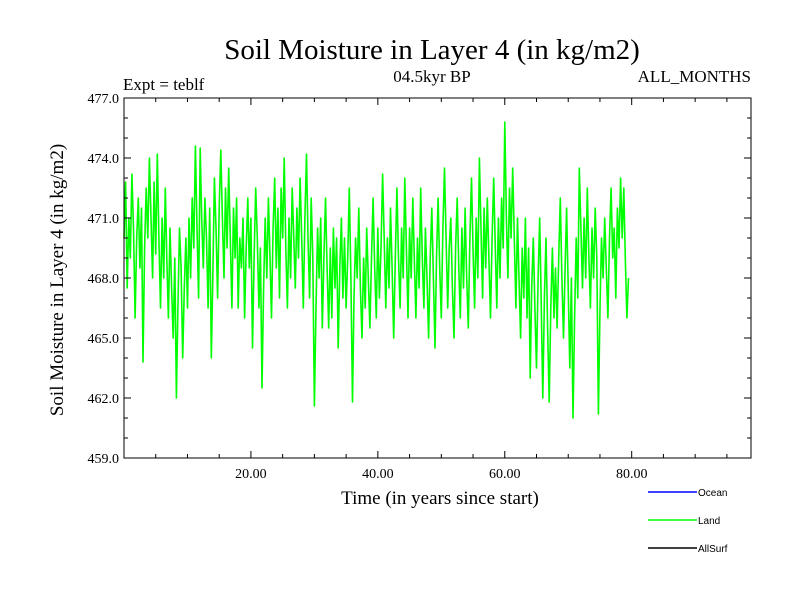 This screenshot has width=800, height=605. What do you see at coordinates (57, 280) in the screenshot?
I see `y-axis-label: Soil Moisture in Layer 4 (in kg/m2)` at bounding box center [57, 280].